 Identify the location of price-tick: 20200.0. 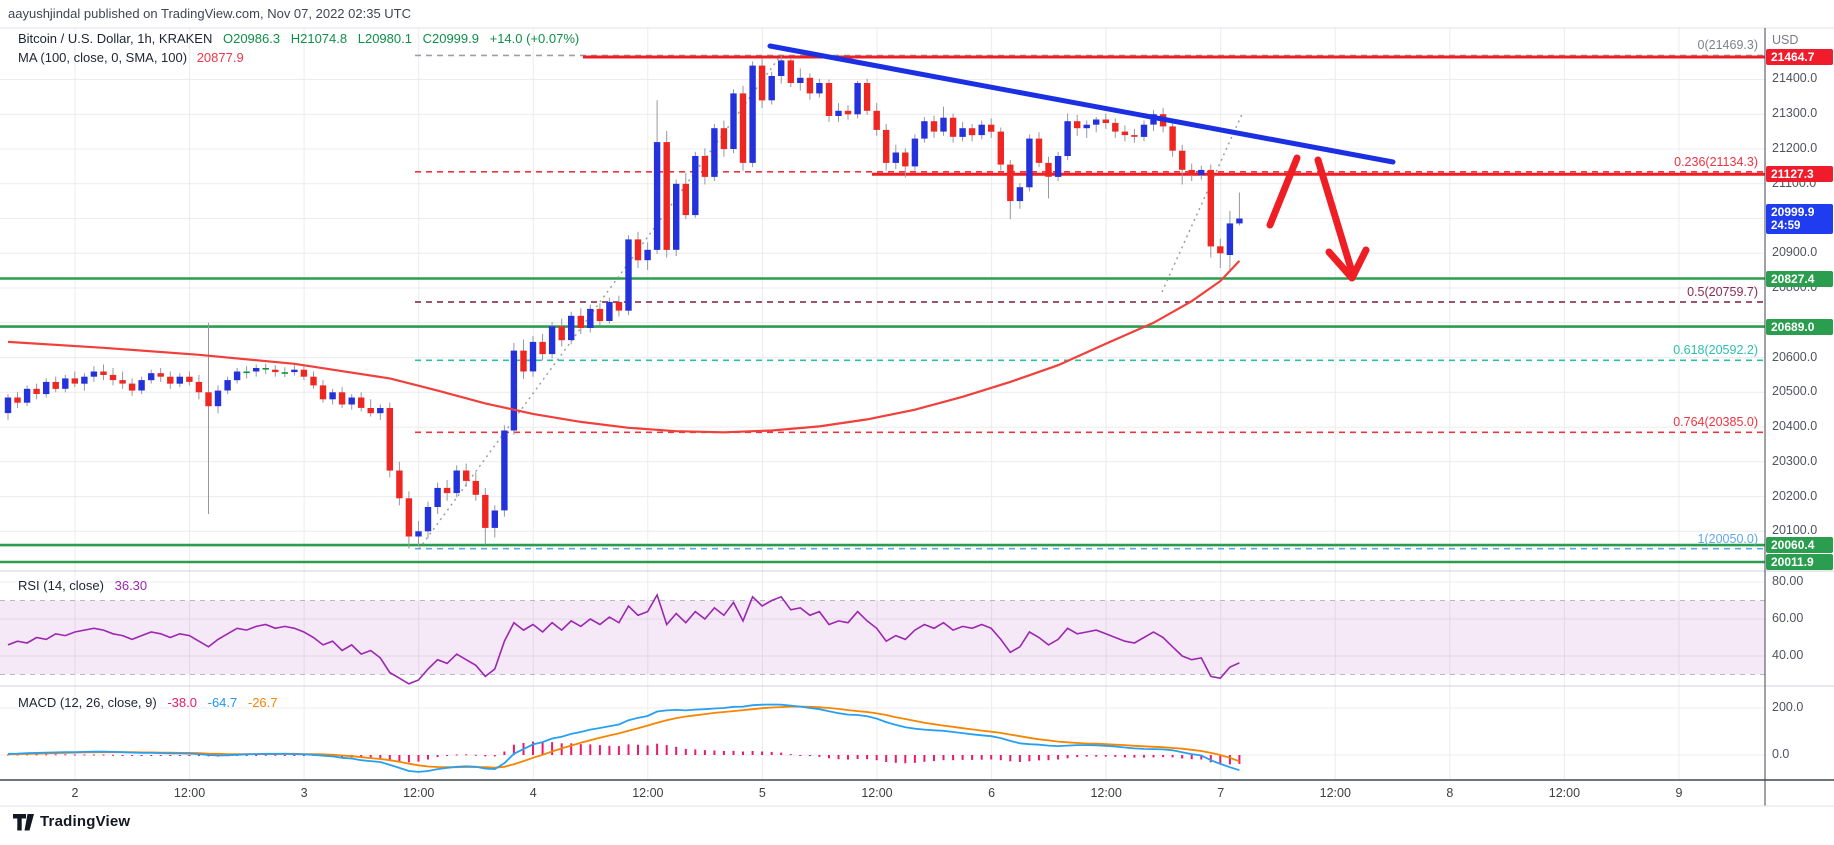
(1795, 495).